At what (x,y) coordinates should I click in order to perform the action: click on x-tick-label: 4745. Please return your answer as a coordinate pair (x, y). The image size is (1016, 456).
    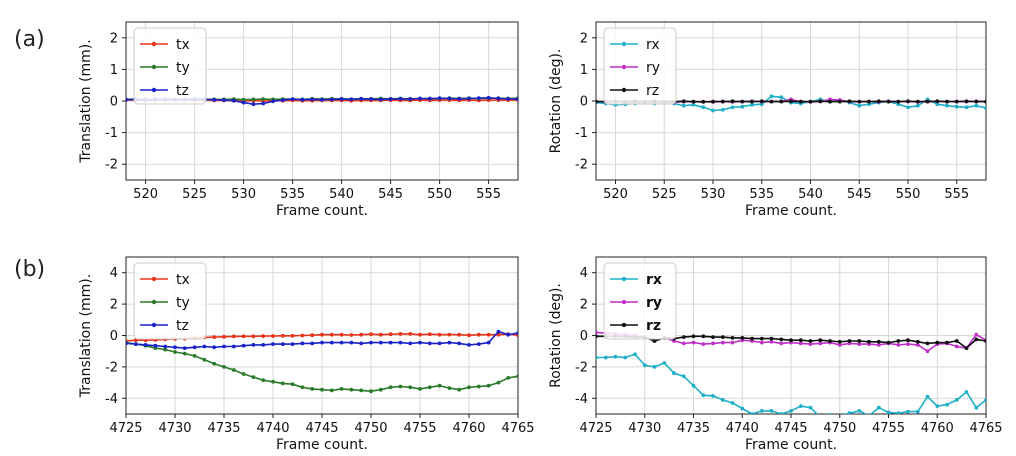
    Looking at the image, I should click on (790, 428).